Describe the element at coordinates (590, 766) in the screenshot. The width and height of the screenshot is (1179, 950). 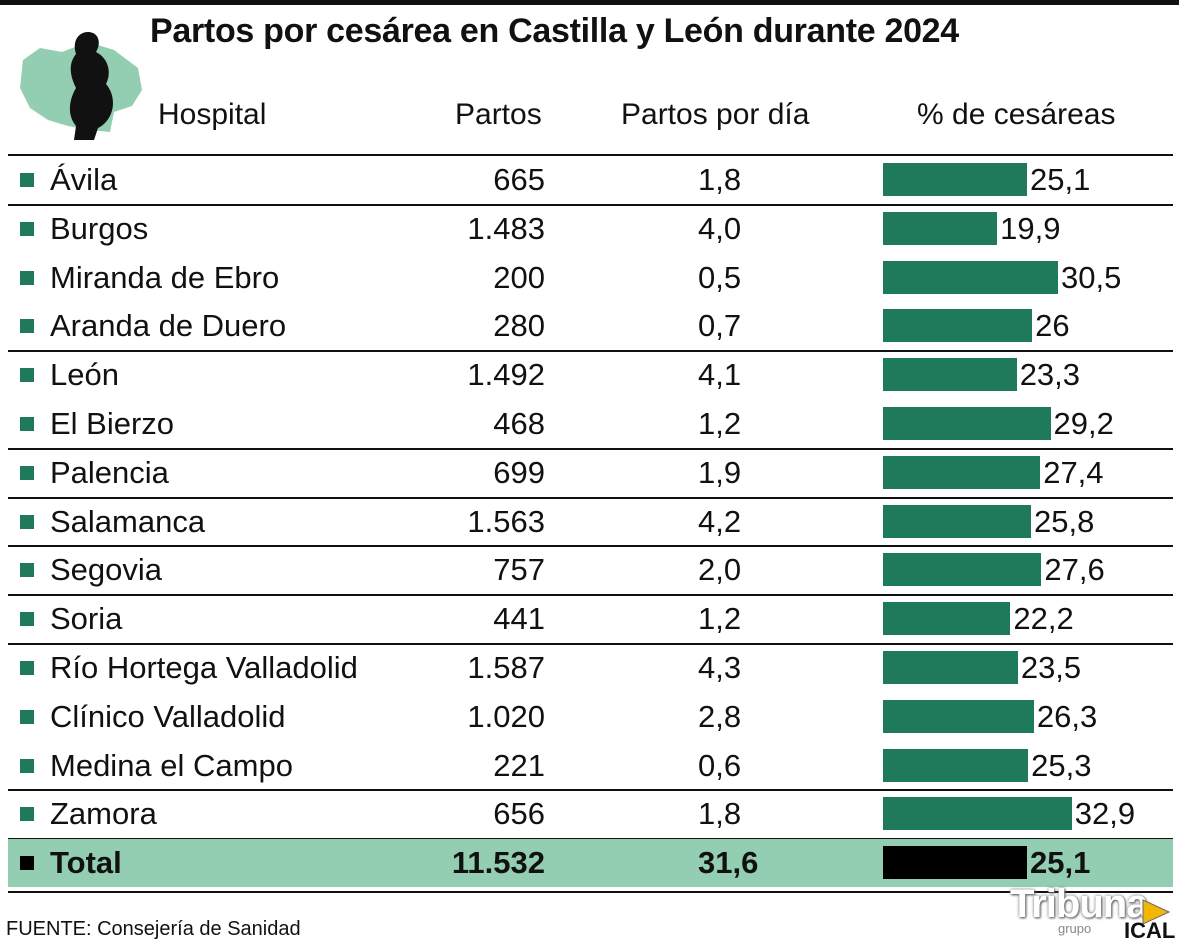
I see `table-row: Medina el Campo 221 0,6 25,3` at that location.